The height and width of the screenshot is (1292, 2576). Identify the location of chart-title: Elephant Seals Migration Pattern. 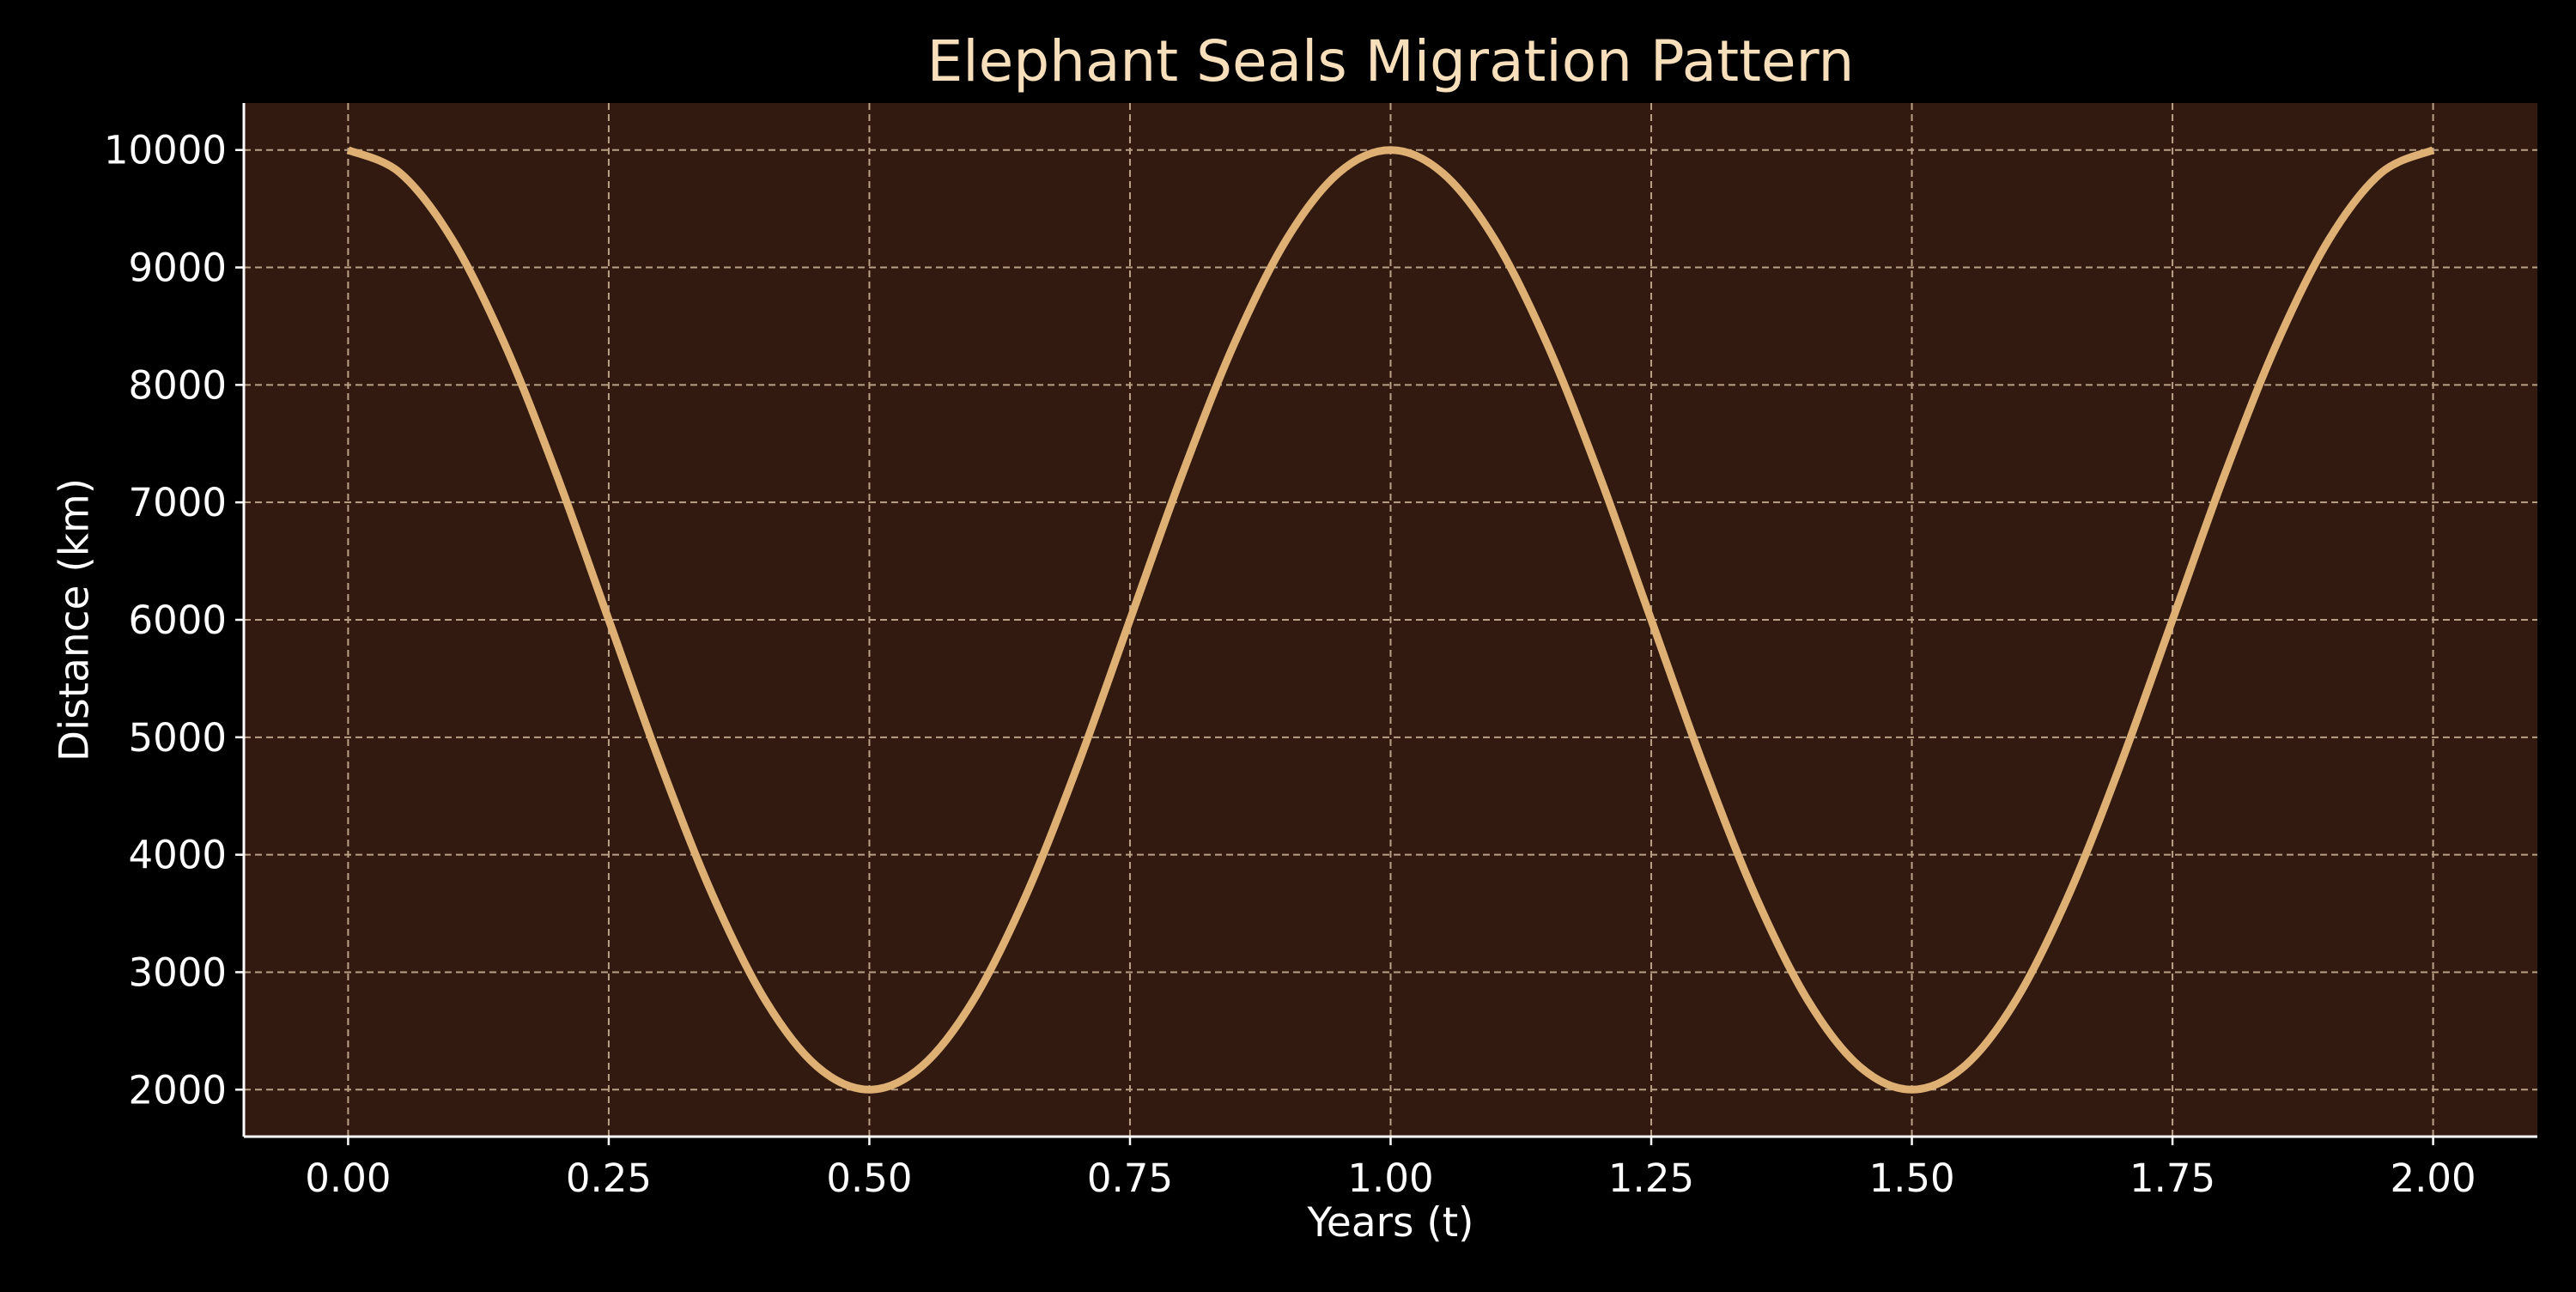
(1391, 61).